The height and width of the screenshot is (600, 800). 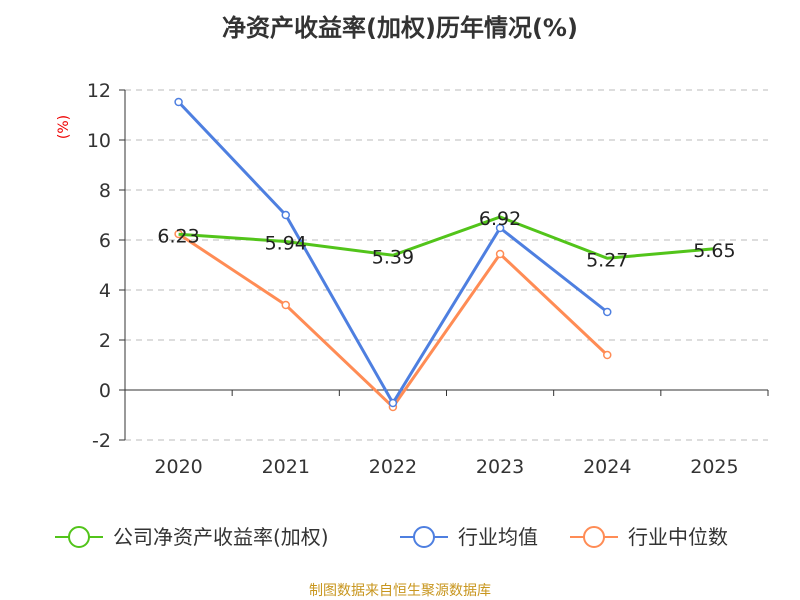 I want to click on data-label: 5.27, so click(x=607, y=260).